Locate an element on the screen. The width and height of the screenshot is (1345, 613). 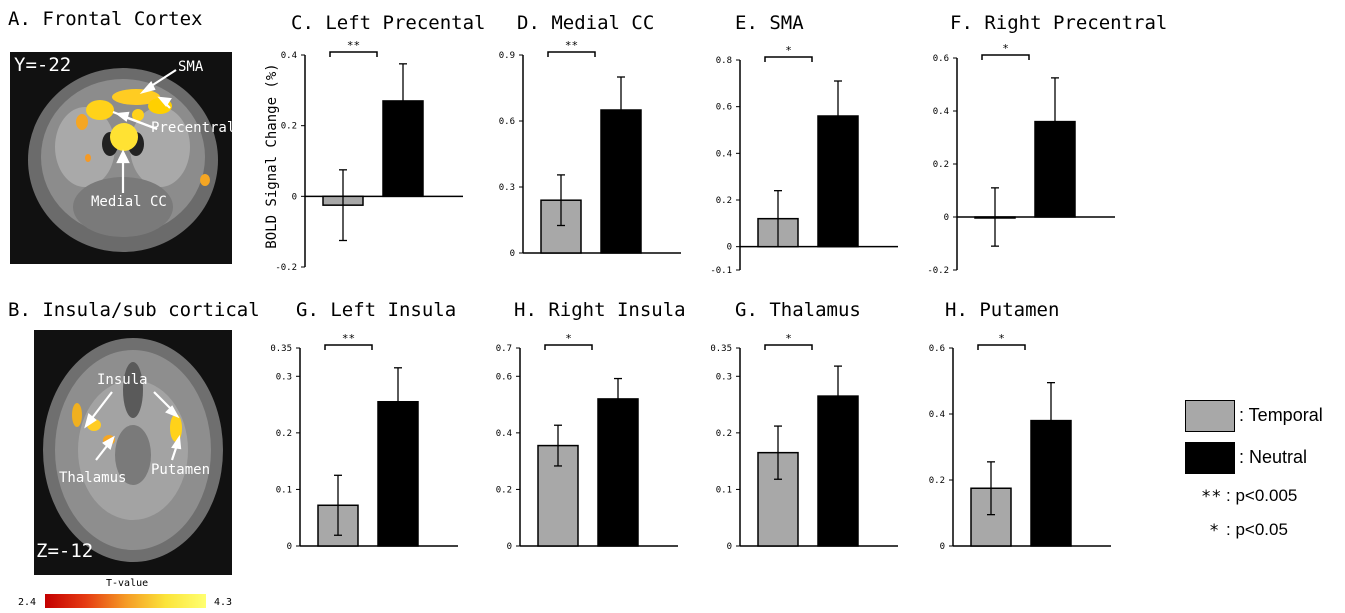
chart-title-left-insula: G. Left Insula is located at coordinates (376, 310).